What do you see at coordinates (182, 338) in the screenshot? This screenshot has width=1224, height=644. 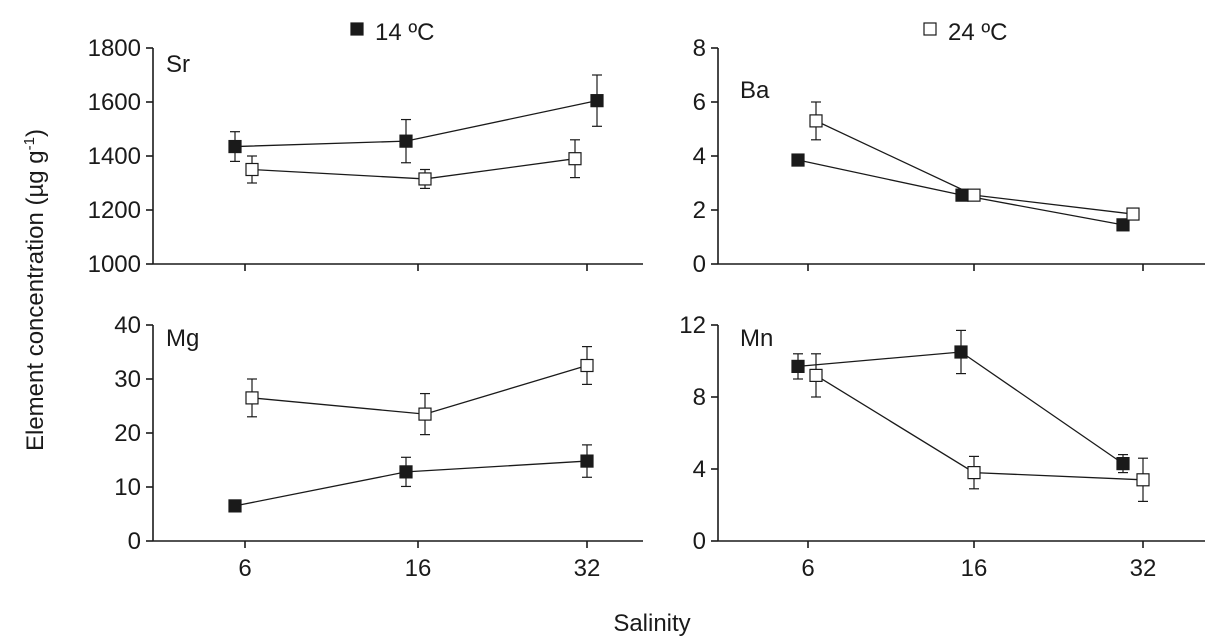 I see `mg-panel-label: Mg` at bounding box center [182, 338].